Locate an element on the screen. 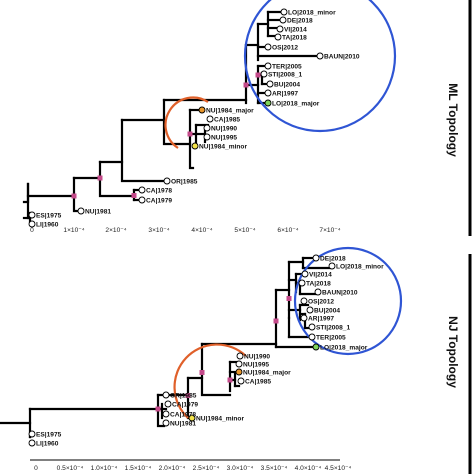 Image resolution: width=474 pixels, height=474 pixels. svg-text: LI|1960 is located at coordinates (47, 443).